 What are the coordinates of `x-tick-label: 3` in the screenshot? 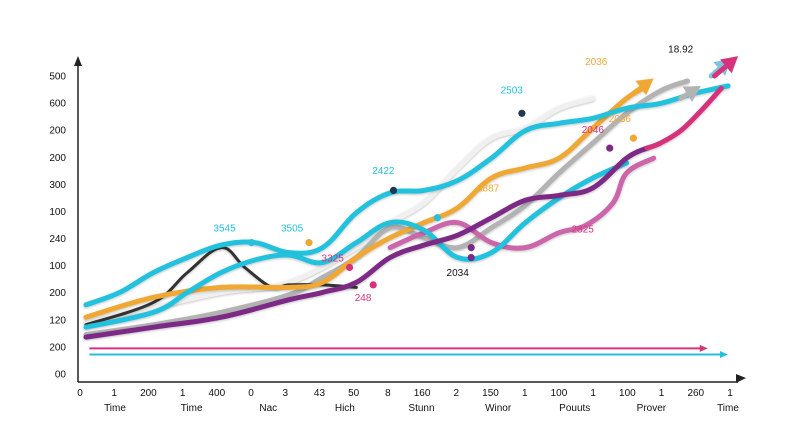 It's located at (285, 393).